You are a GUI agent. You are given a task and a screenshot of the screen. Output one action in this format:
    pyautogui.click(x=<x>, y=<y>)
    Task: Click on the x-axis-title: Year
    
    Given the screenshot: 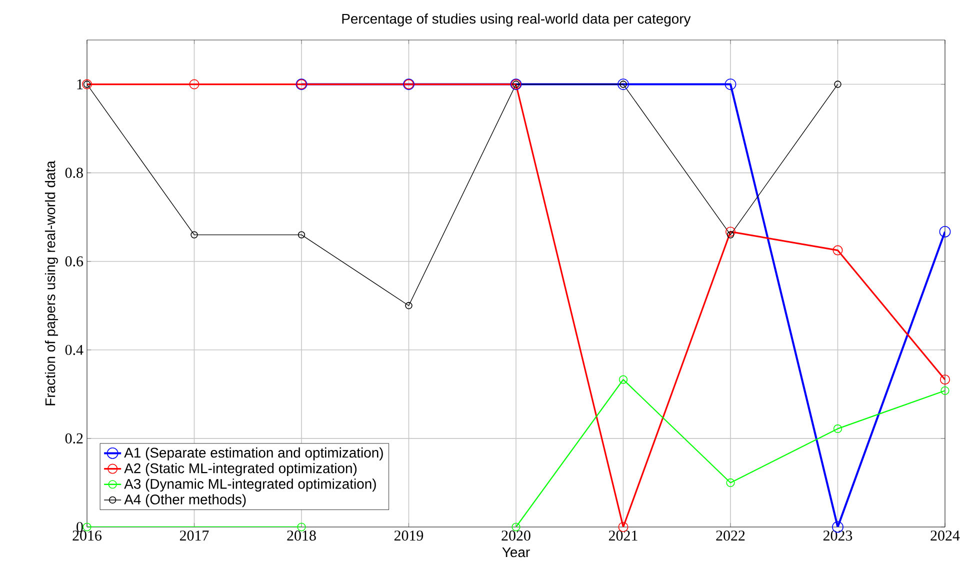 What is the action you would take?
    pyautogui.click(x=516, y=552)
    